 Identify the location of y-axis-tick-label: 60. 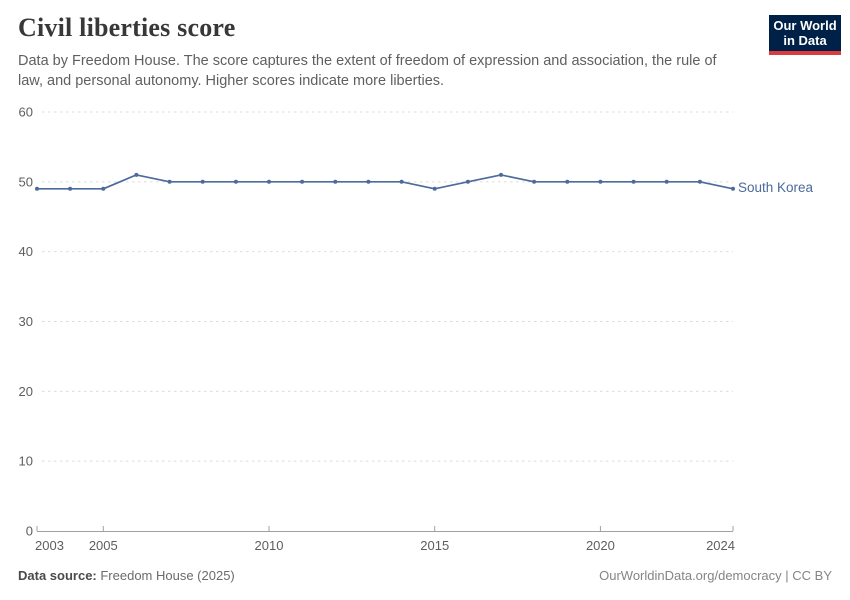
(26, 112).